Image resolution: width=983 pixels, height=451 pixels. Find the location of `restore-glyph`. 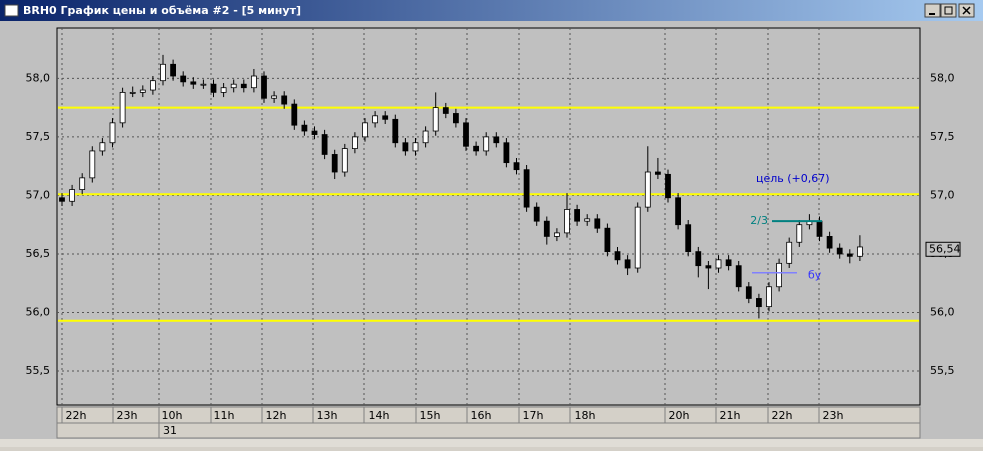

restore-glyph is located at coordinates (948, 10).